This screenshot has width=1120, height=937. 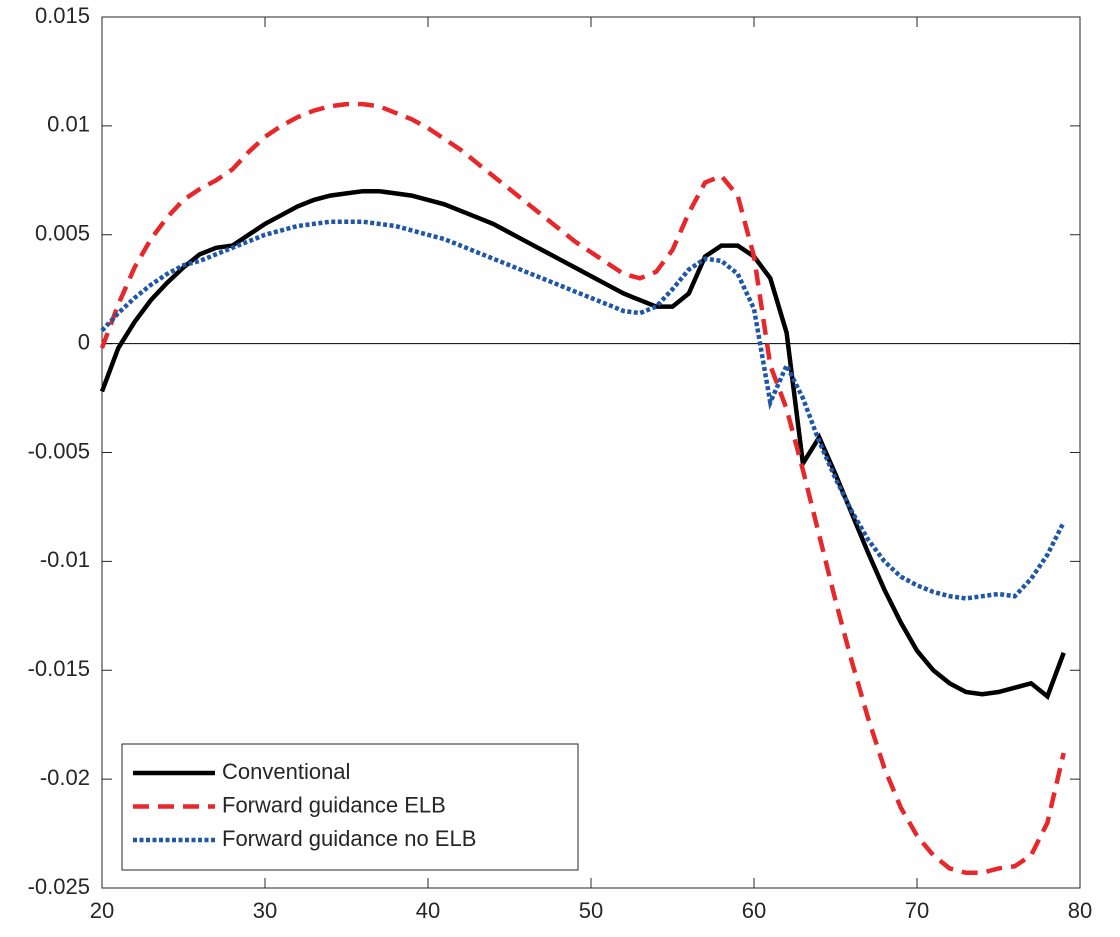 What do you see at coordinates (59, 886) in the screenshot?
I see `y-tick-label: -0.025` at bounding box center [59, 886].